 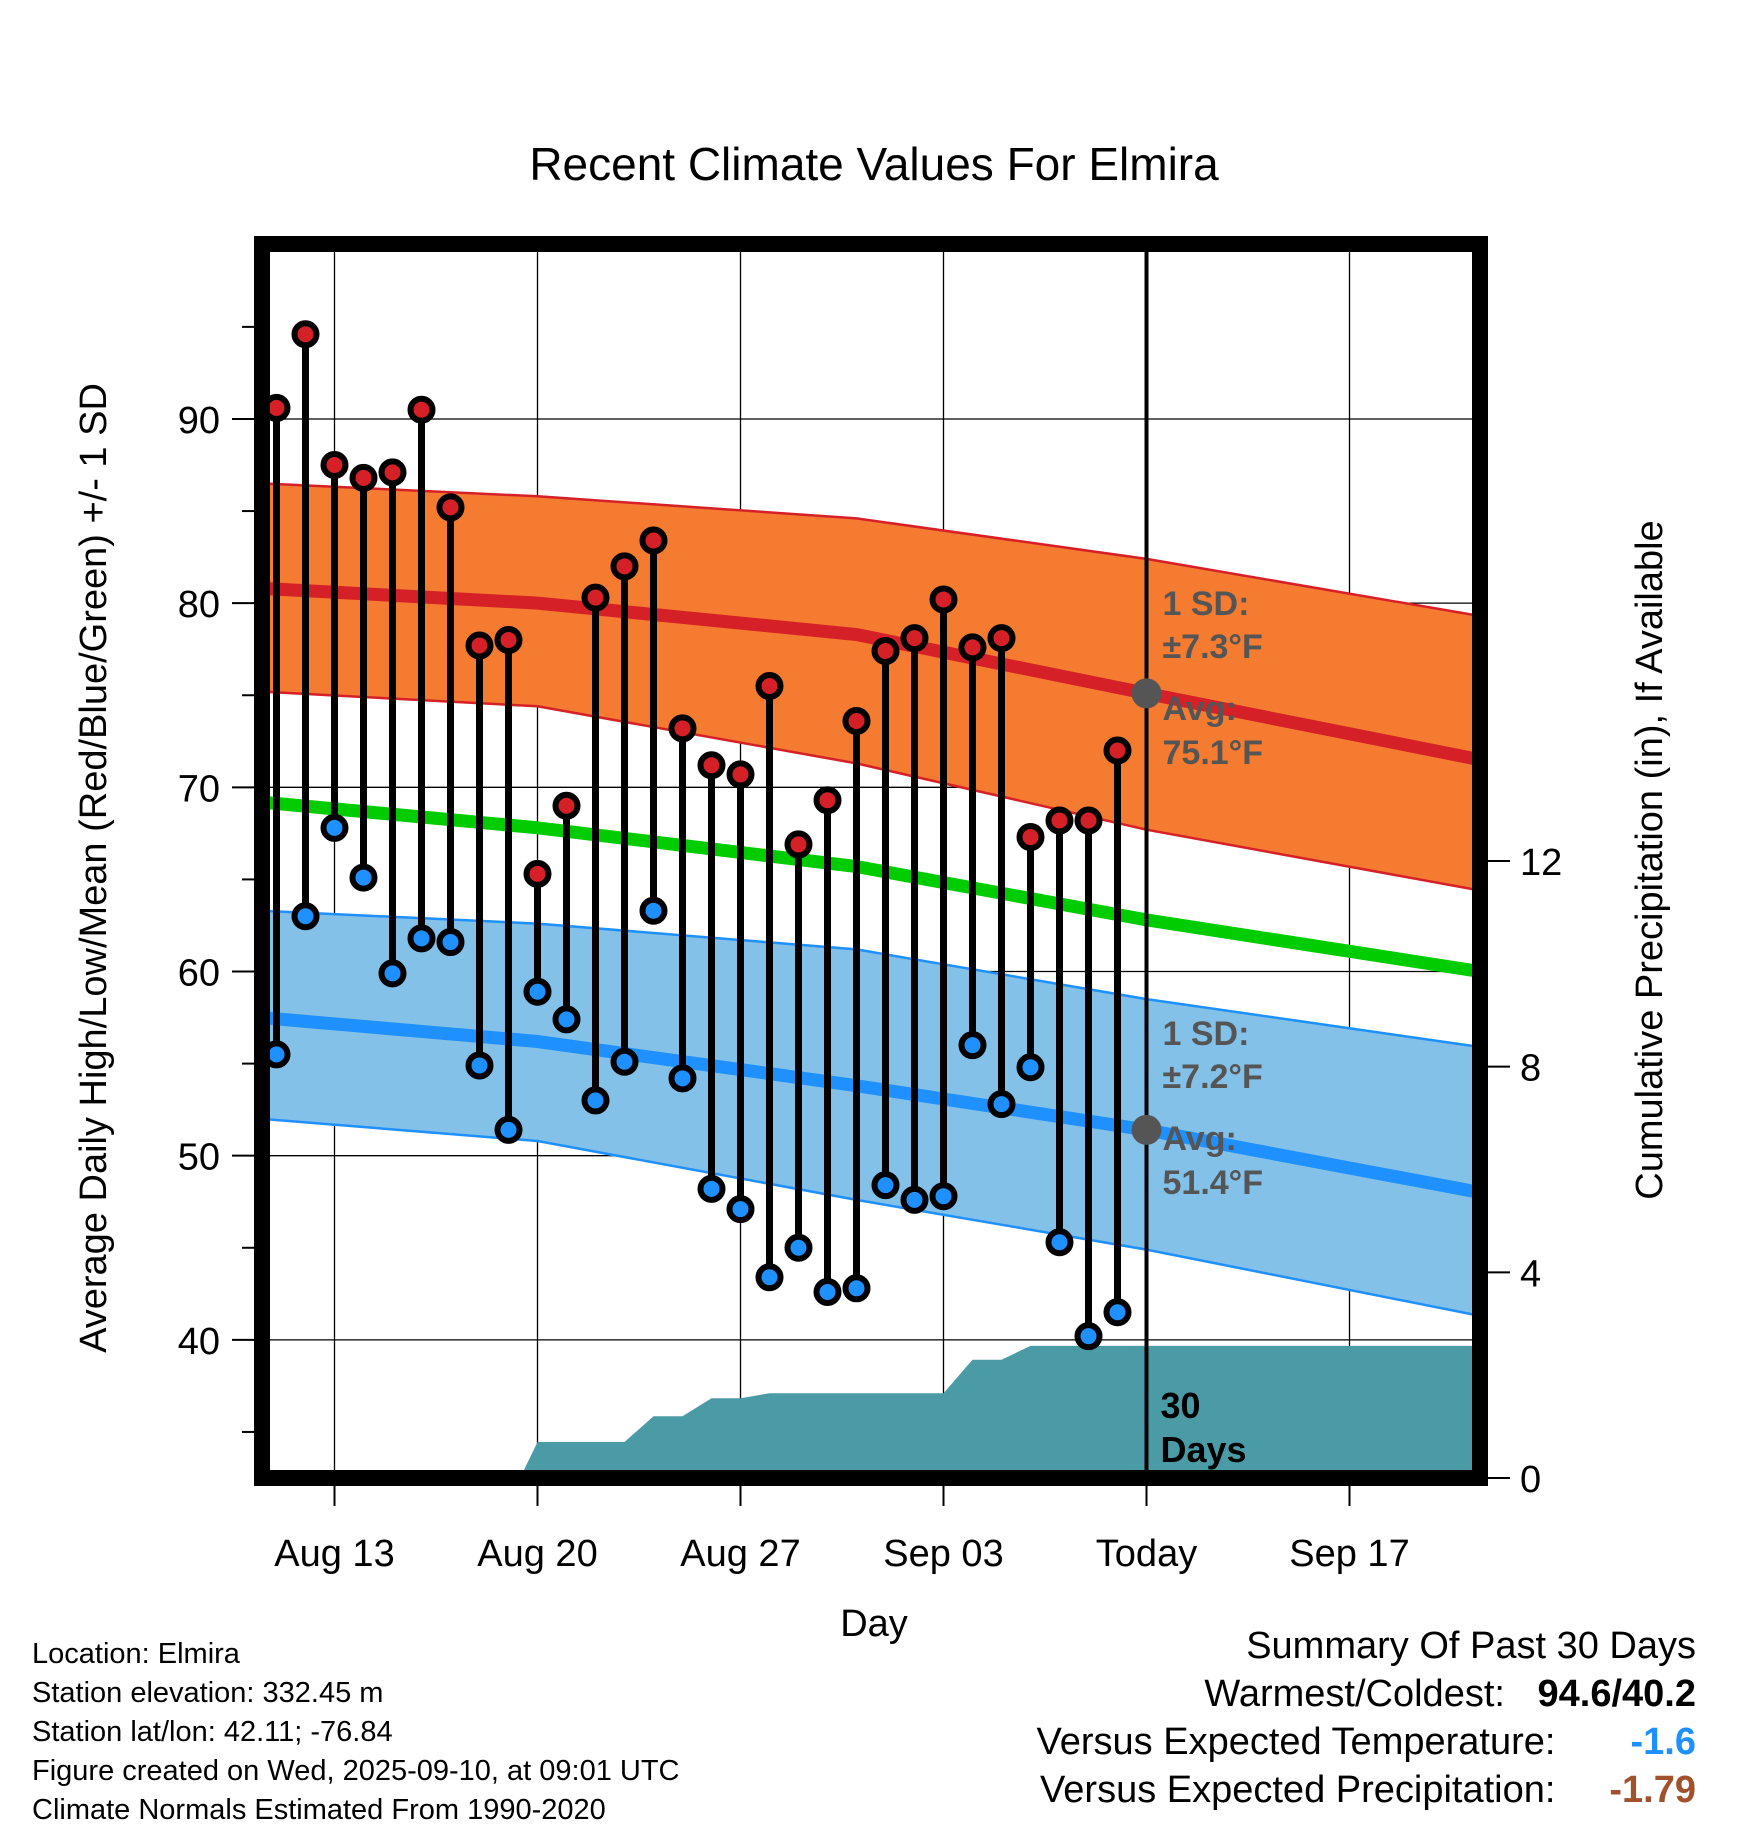 I want to click on precip-departure-value: -1.79, so click(x=1652, y=1790).